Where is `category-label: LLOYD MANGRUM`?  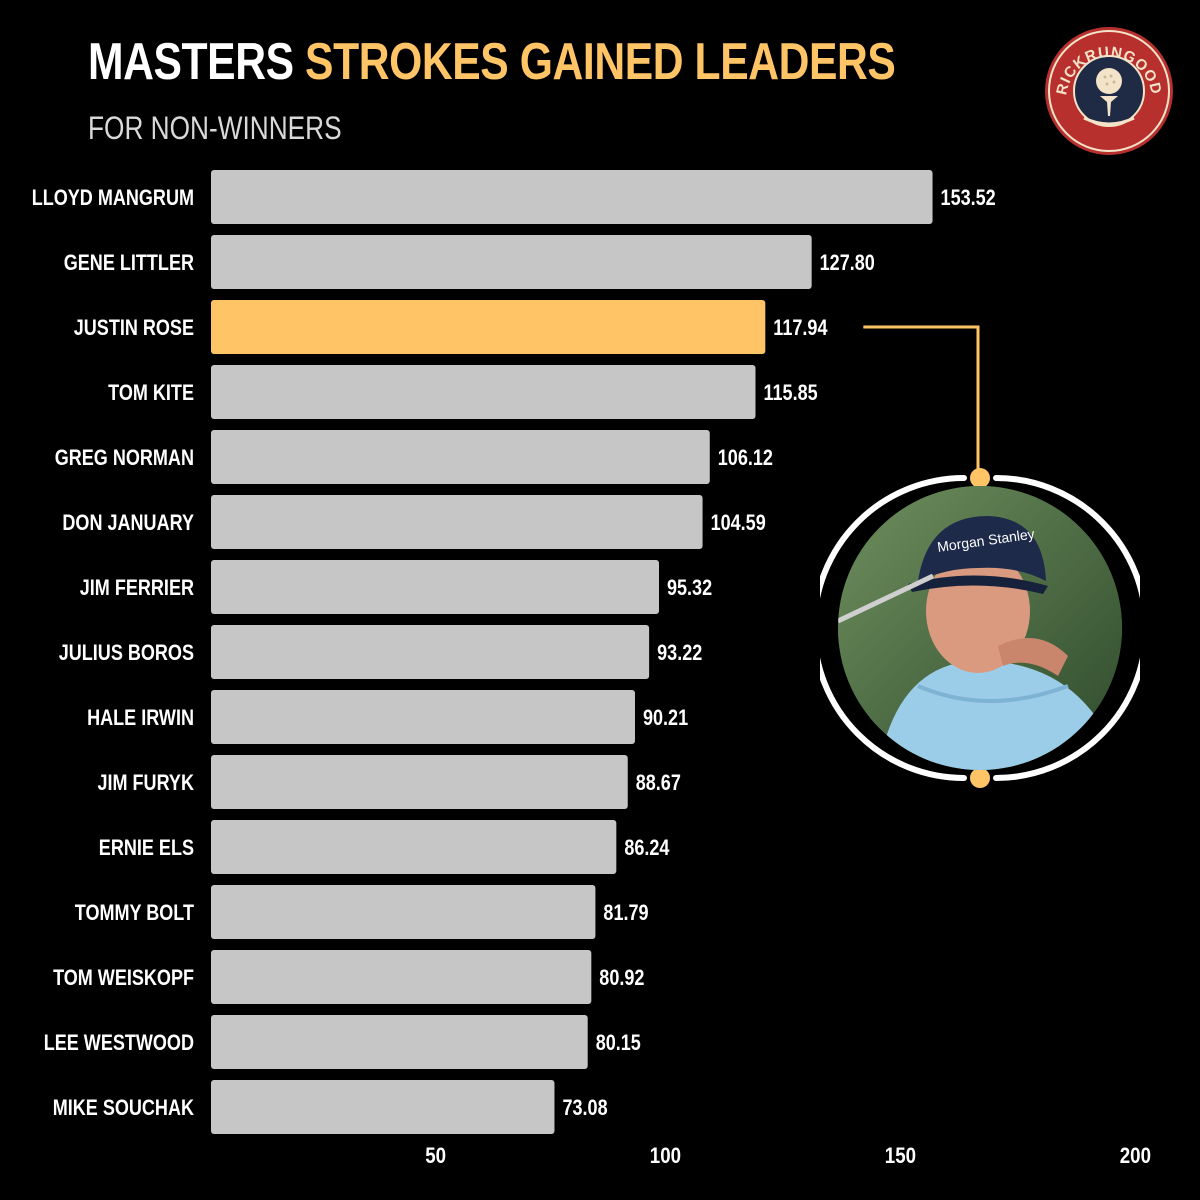
category-label: LLOYD MANGRUM is located at coordinates (113, 198).